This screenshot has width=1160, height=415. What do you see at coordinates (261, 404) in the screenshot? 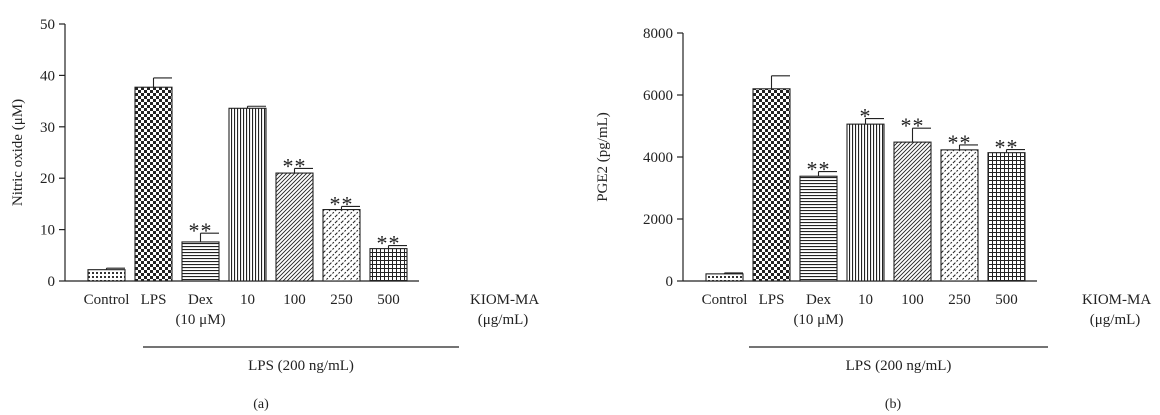
I see `panel-label: (a)` at bounding box center [261, 404].